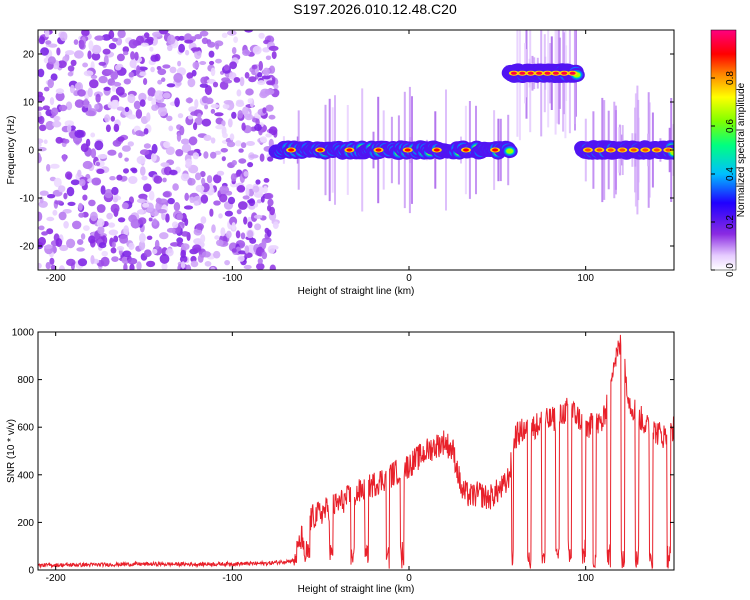  What do you see at coordinates (25, 380) in the screenshot?
I see `snr-y-tick-label-4: 800` at bounding box center [25, 380].